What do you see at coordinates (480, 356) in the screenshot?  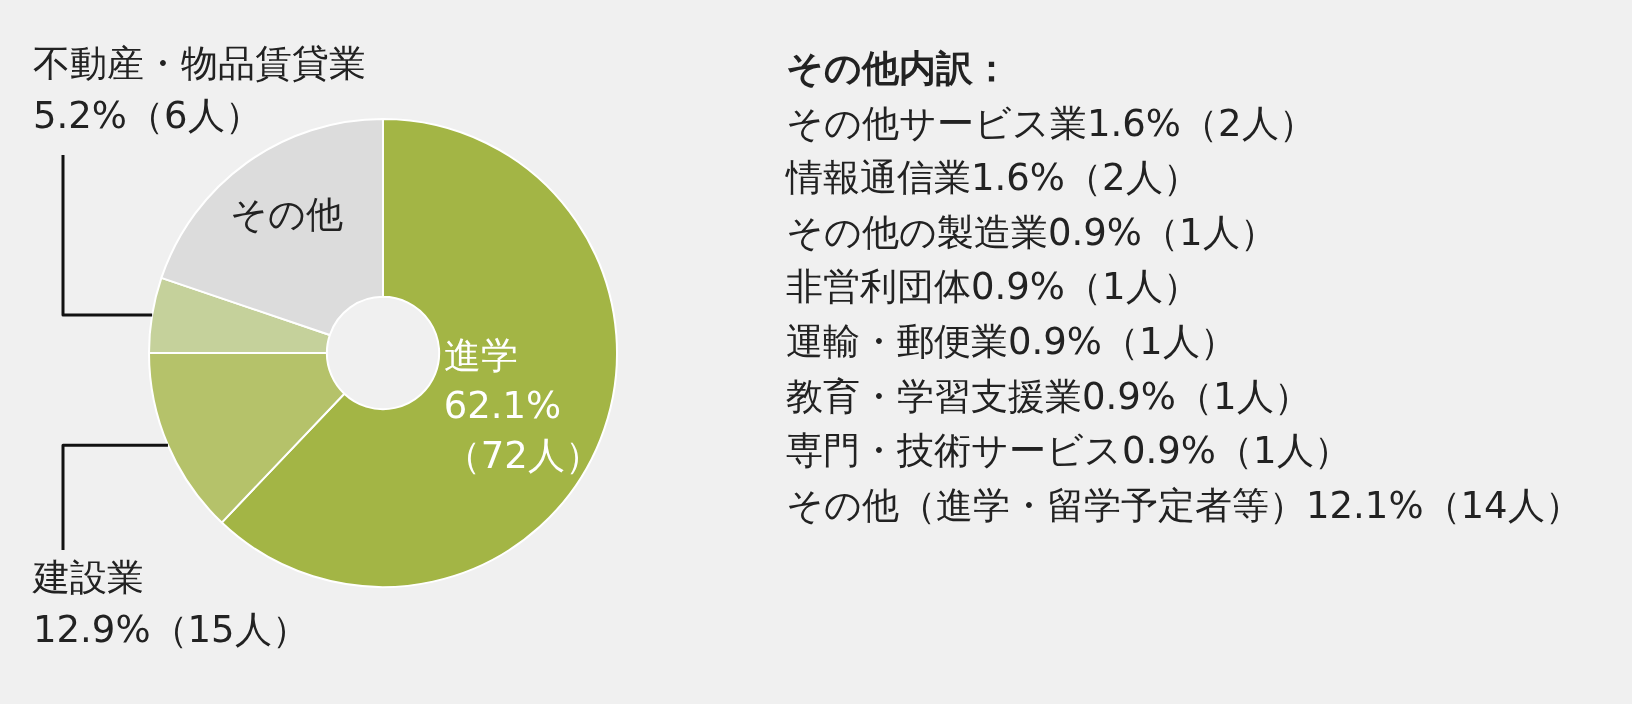 I see `slice-label: 進学` at bounding box center [480, 356].